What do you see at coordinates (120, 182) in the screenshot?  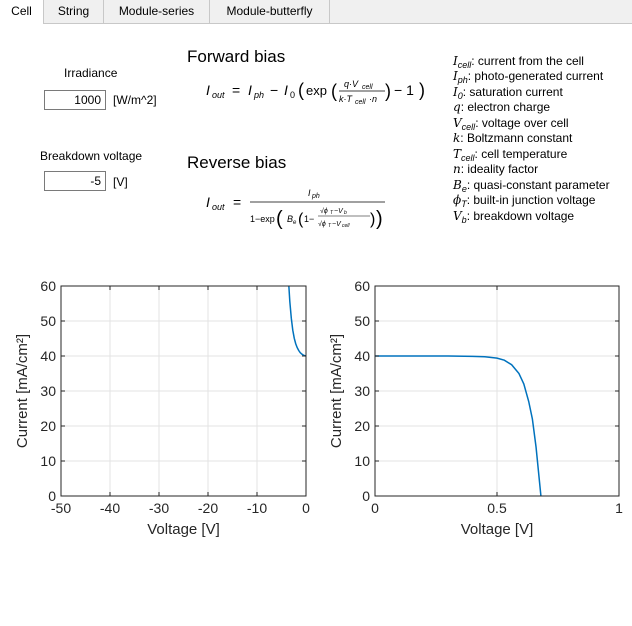 I see `breakdown-voltage-unit: [V]` at bounding box center [120, 182].